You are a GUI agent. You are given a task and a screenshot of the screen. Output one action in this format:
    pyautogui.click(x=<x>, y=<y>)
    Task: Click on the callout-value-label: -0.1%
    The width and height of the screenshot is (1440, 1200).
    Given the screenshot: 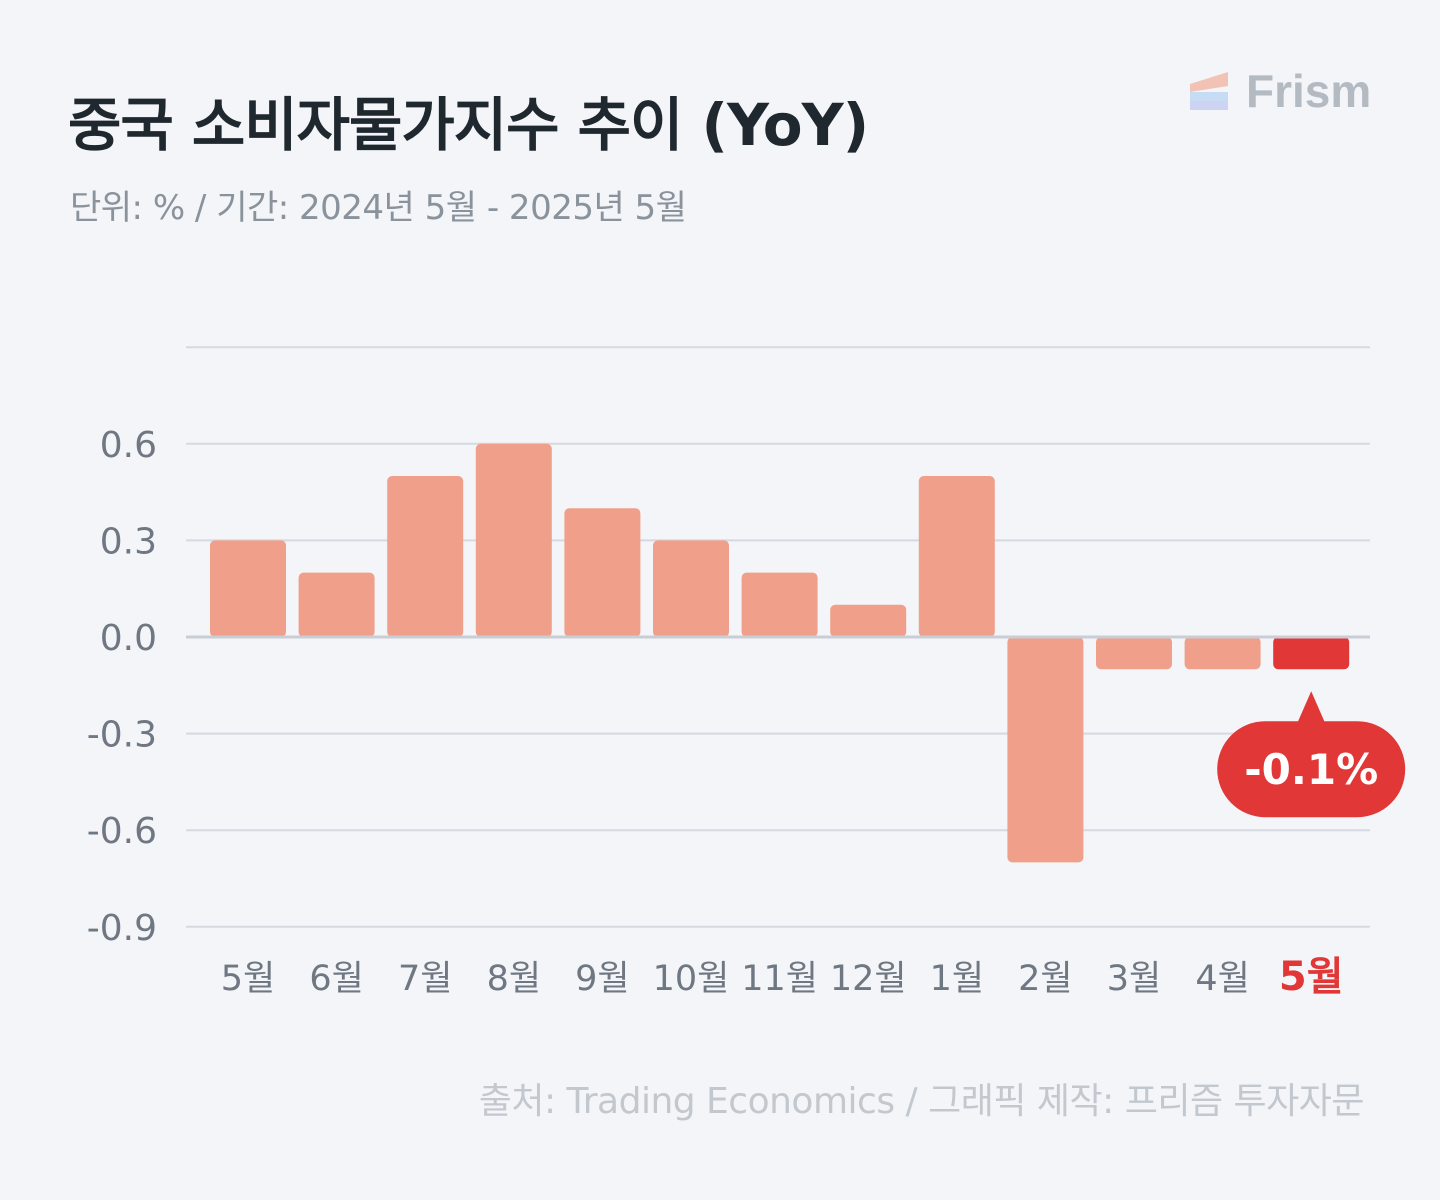 What is the action you would take?
    pyautogui.click(x=1311, y=769)
    